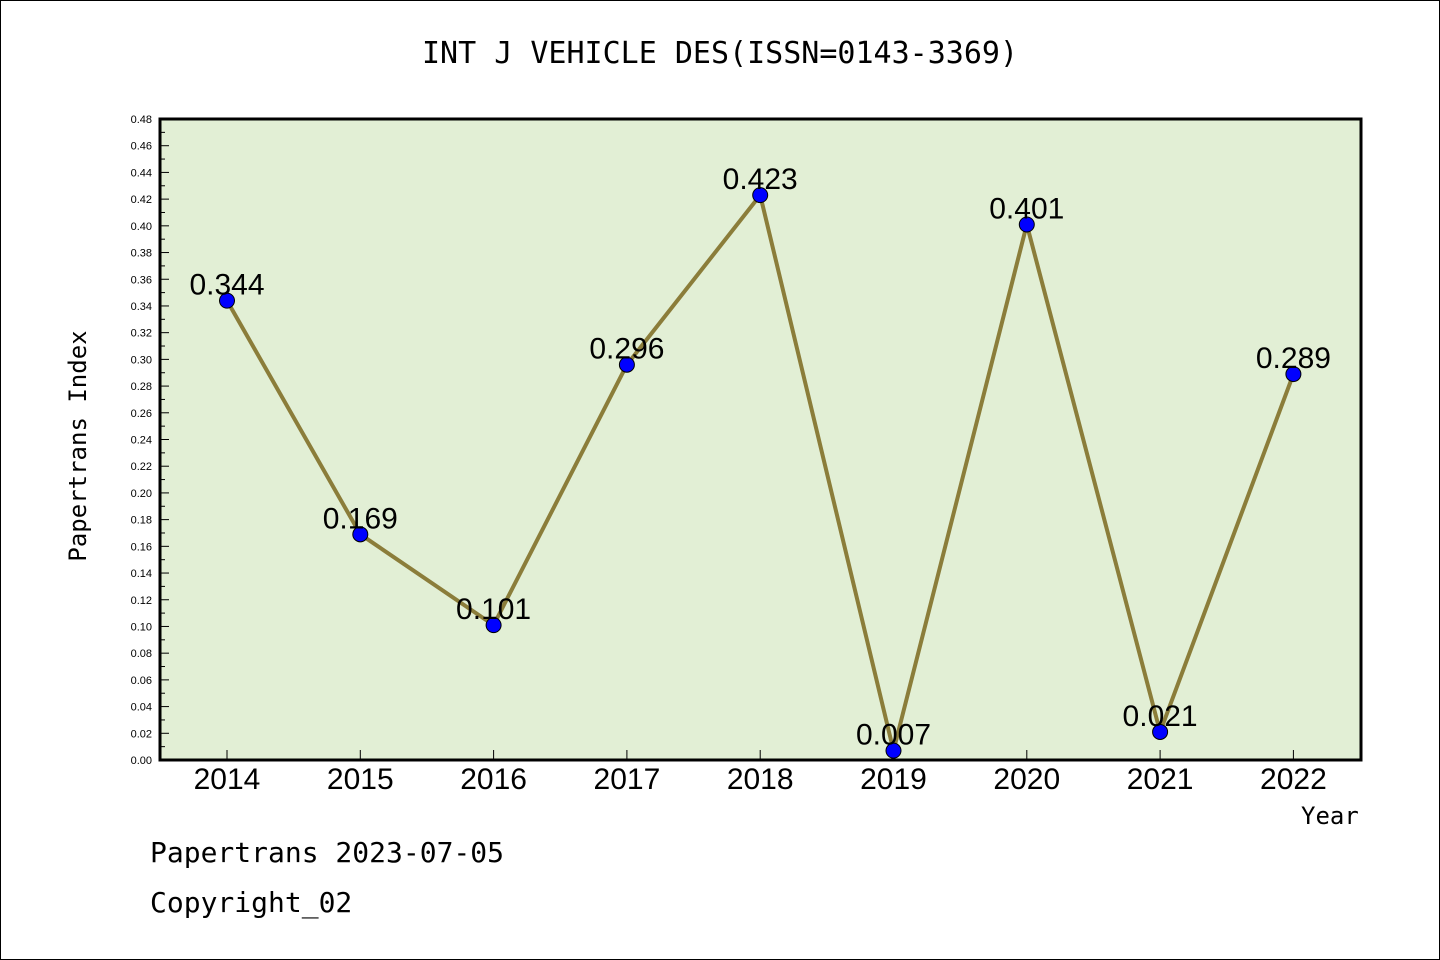  I want to click on y-tick-label: 0.10, so click(141, 627).